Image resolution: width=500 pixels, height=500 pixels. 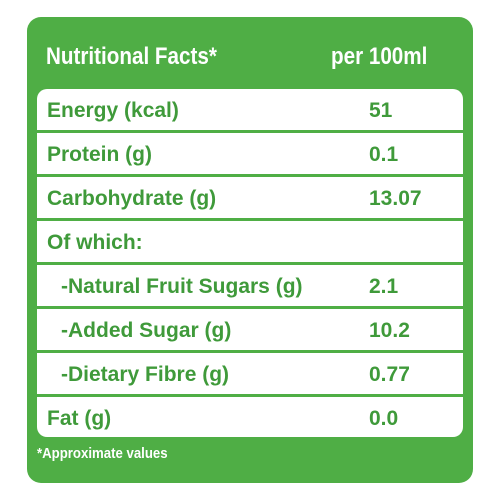 I want to click on row-value: 0.1, so click(x=384, y=154).